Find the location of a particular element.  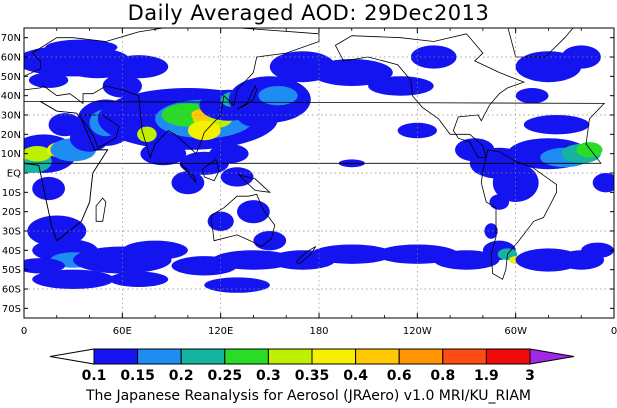

coast-japan is located at coordinates (247, 97).